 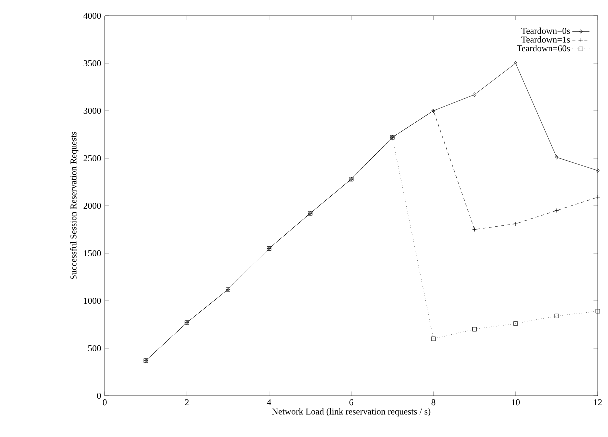 What do you see at coordinates (93, 301) in the screenshot?
I see `y-tick-label: 1000` at bounding box center [93, 301].